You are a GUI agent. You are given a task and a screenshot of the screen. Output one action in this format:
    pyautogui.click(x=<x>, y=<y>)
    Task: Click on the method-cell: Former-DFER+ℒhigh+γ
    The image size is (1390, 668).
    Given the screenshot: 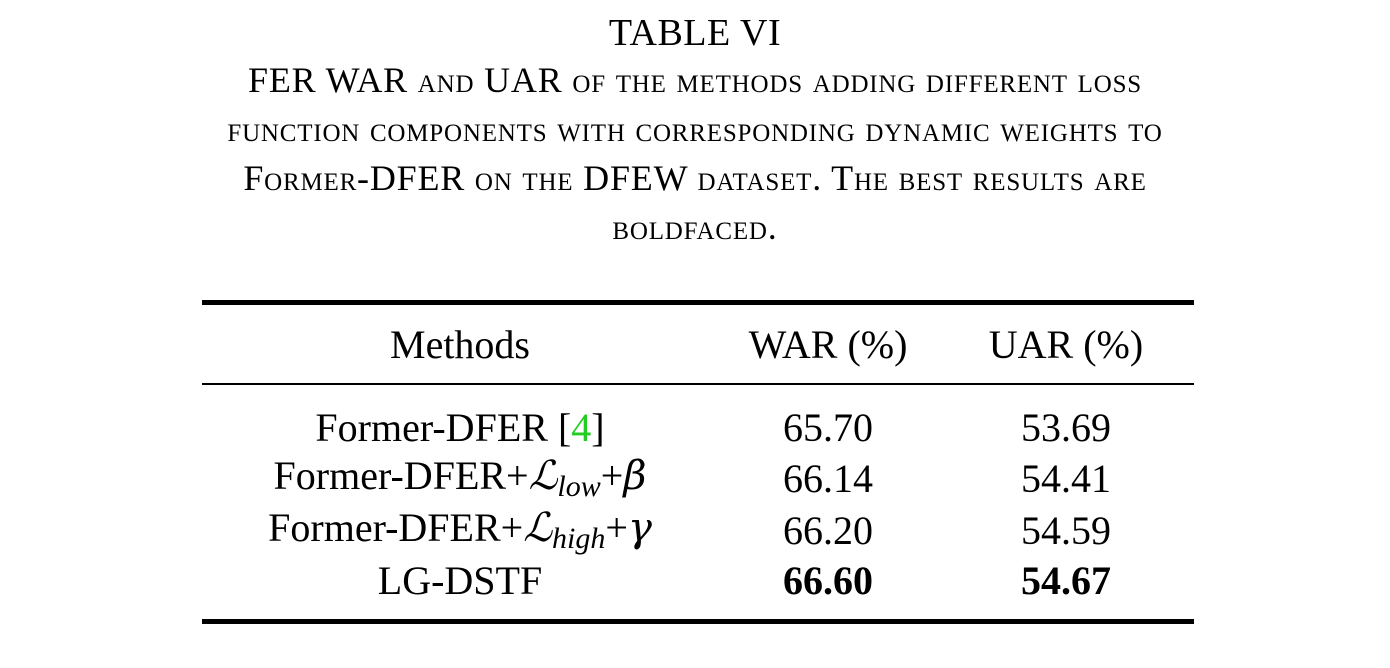 What is the action you would take?
    pyautogui.click(x=460, y=530)
    